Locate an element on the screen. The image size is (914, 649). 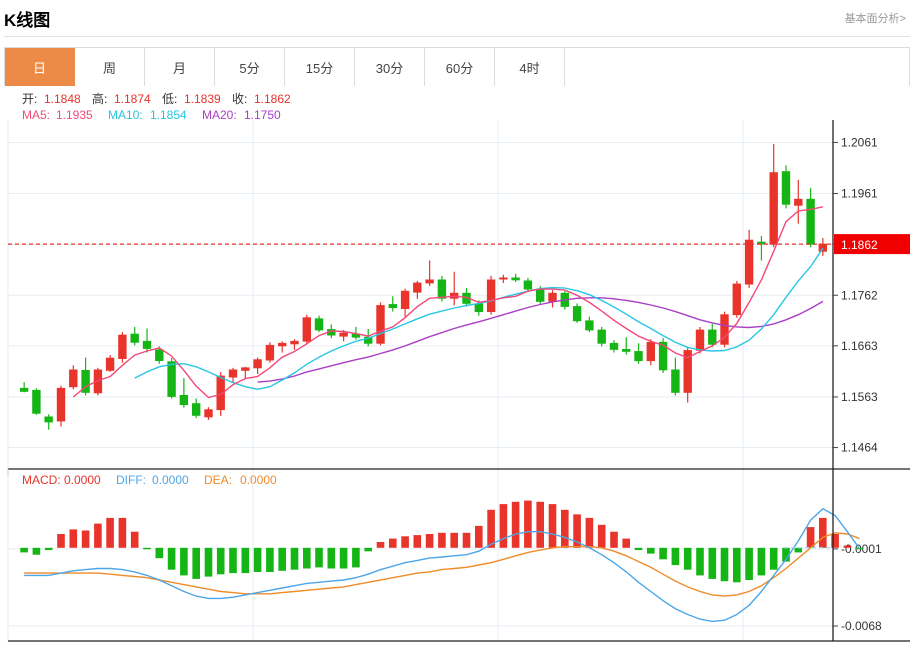
page-header: K线图 基本面分析> is located at coordinates (457, 18).